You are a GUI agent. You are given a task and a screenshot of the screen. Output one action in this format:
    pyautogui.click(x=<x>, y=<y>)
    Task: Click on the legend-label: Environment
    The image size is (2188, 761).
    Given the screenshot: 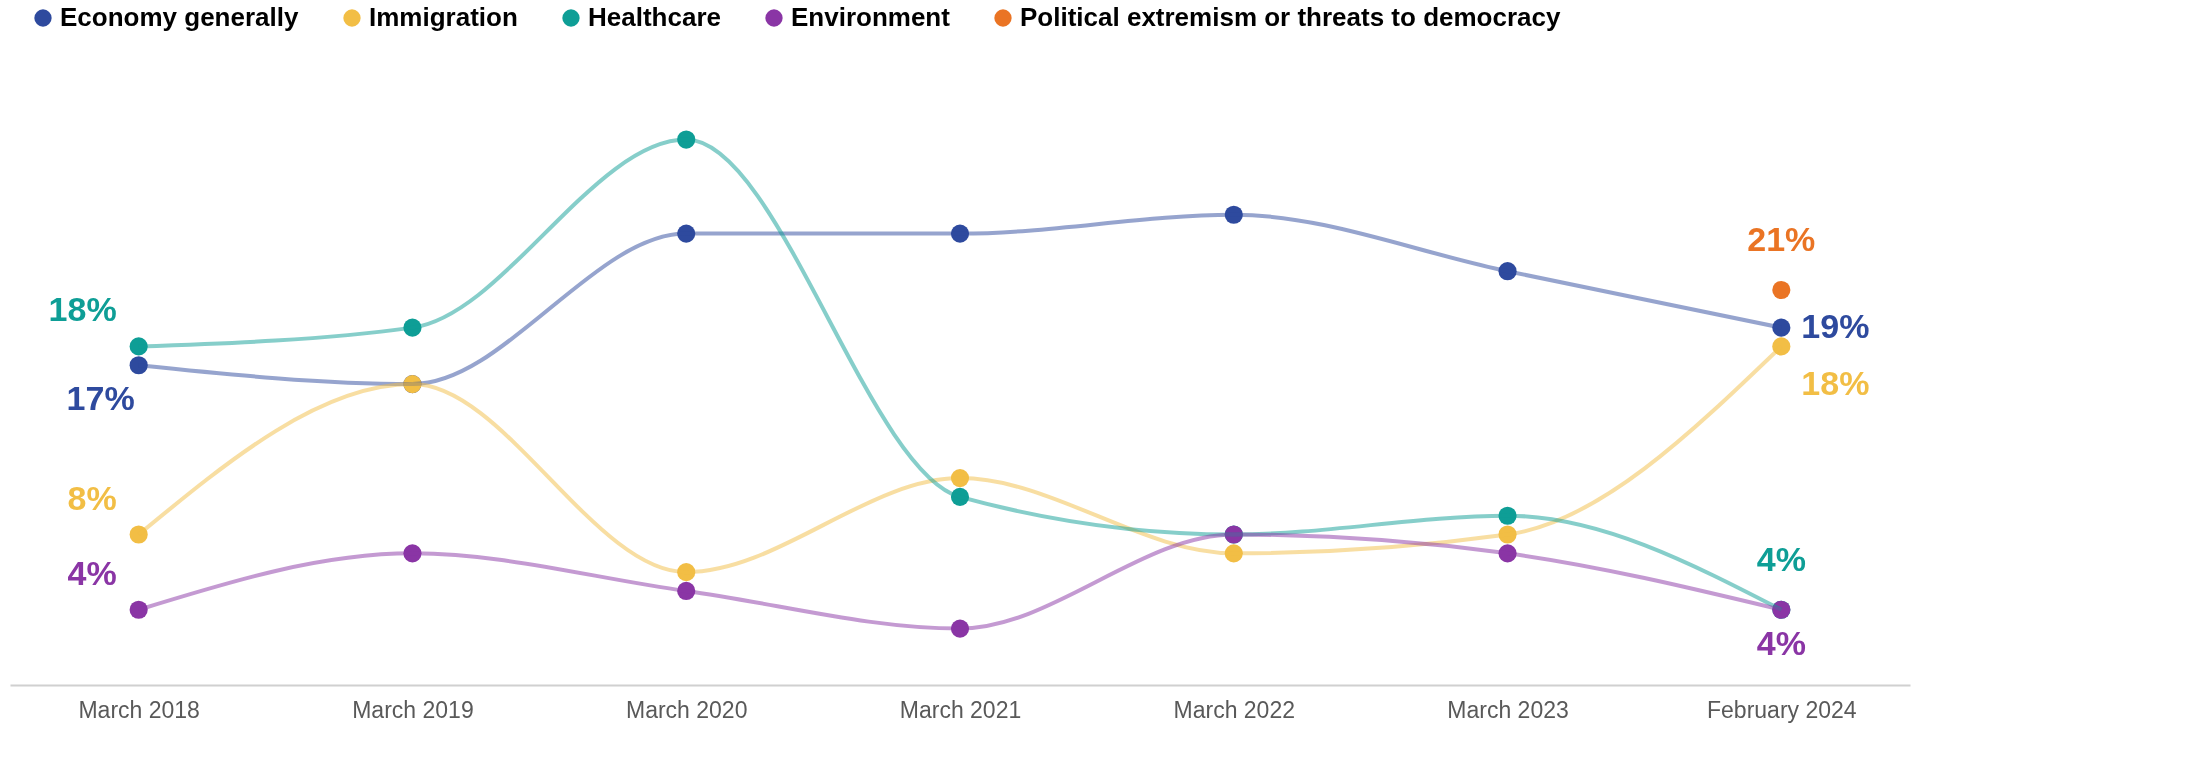 What is the action you would take?
    pyautogui.click(x=871, y=17)
    